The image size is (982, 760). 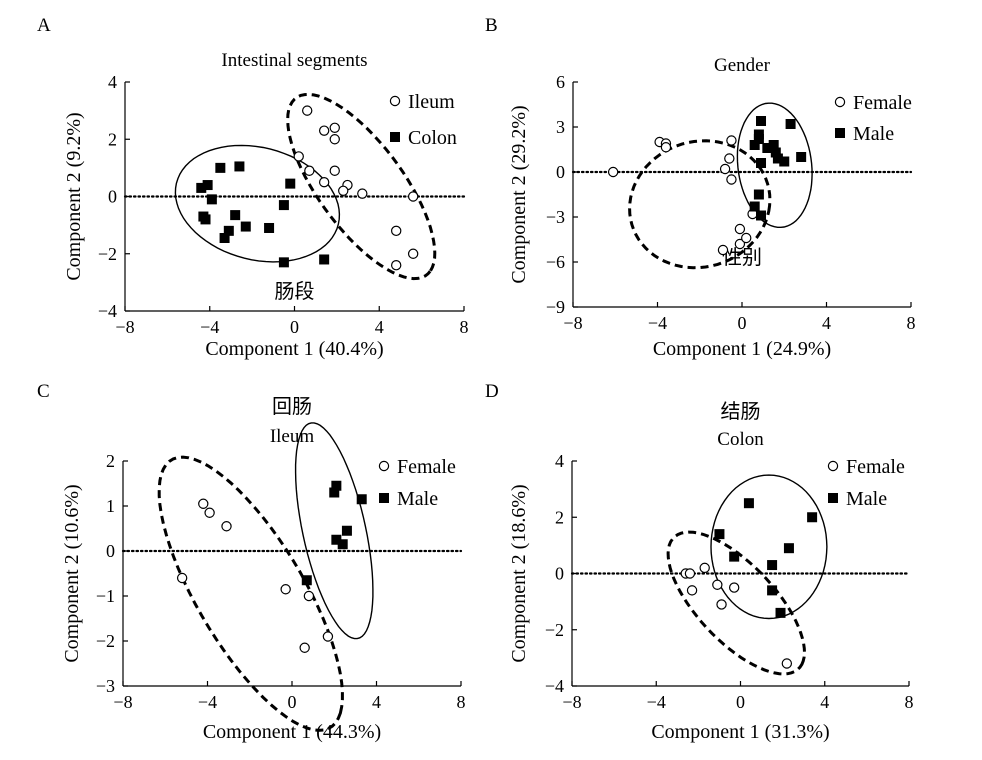 What do you see at coordinates (105, 686) in the screenshot?
I see `y-tick-label: −3` at bounding box center [105, 686].